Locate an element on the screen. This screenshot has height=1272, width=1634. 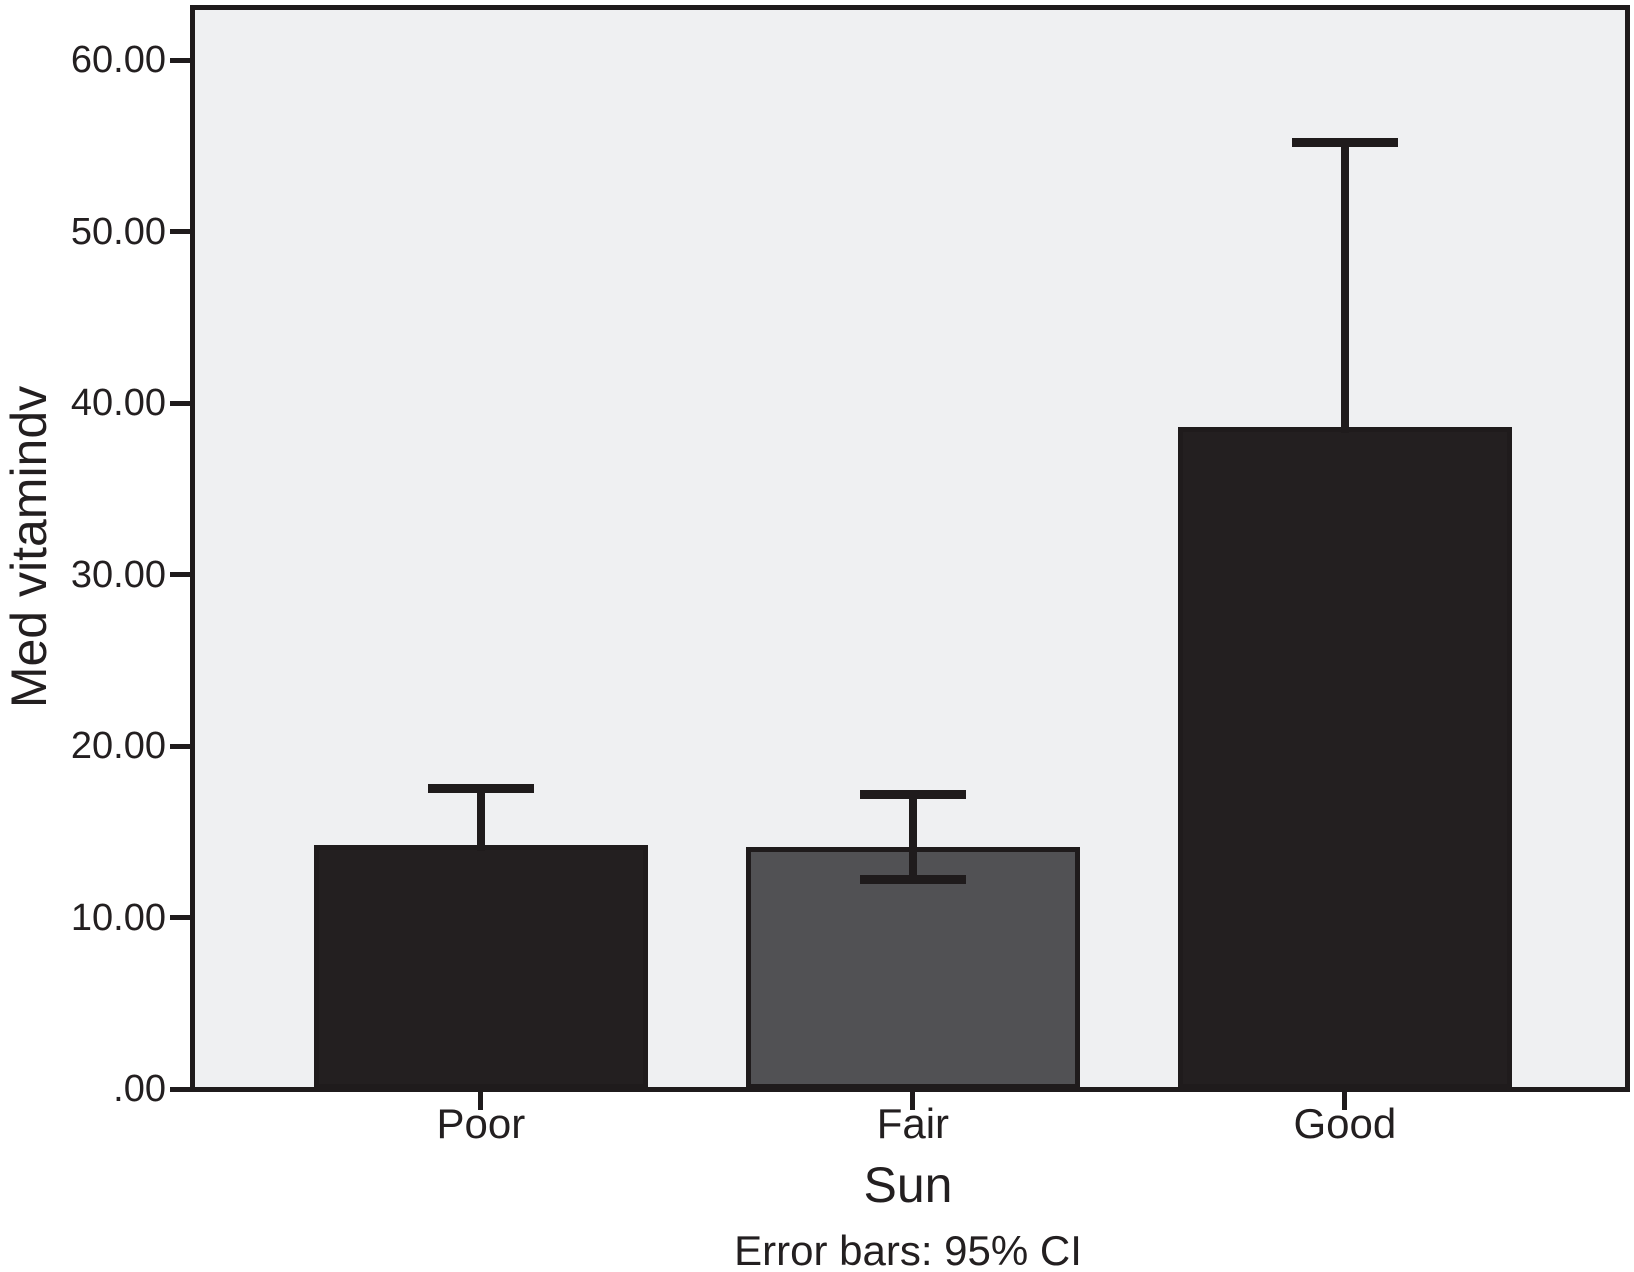
error-bar-upper-cap-fair is located at coordinates (912, 794).